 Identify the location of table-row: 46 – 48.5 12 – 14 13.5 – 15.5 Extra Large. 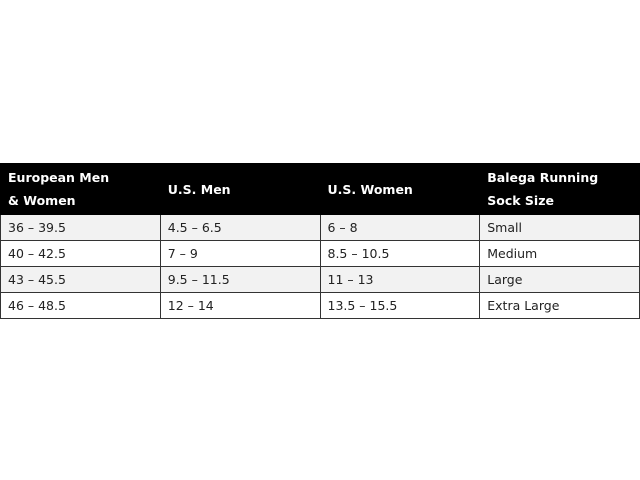
(320, 305).